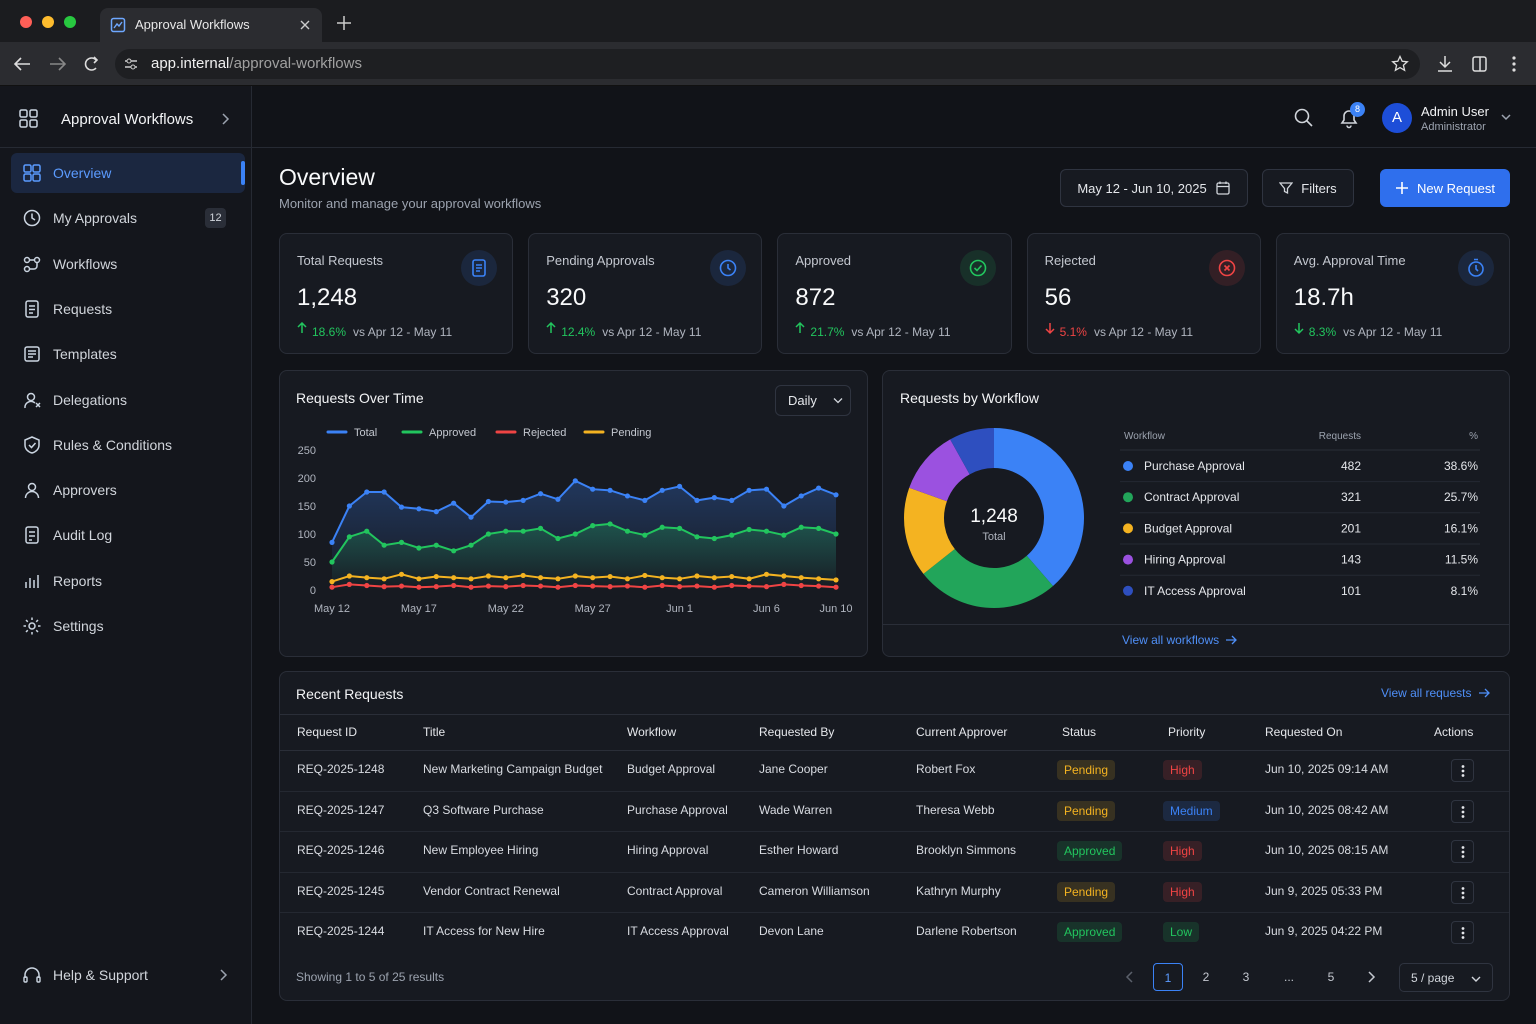  Describe the element at coordinates (958, 890) in the screenshot. I see `table-cell: Kathryn Murphy` at that location.